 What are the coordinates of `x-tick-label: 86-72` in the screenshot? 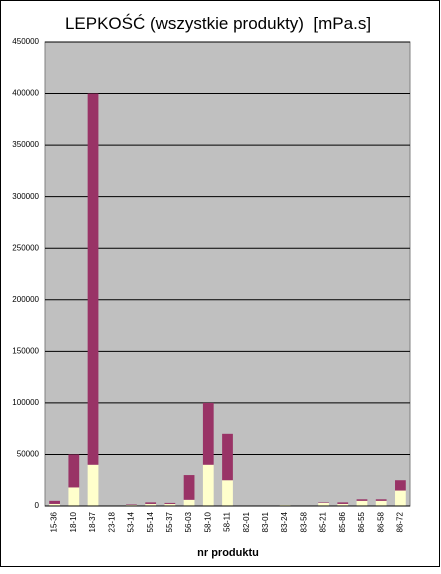 It's located at (400, 521).